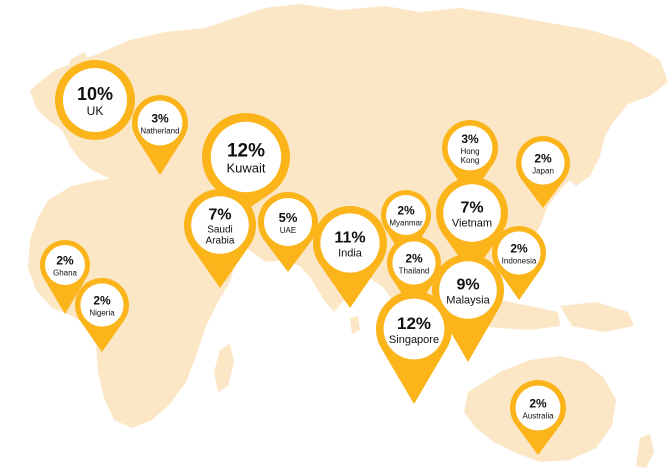 The height and width of the screenshot is (476, 670). I want to click on marker-kuwait: 12%Kuwait, so click(246, 161).